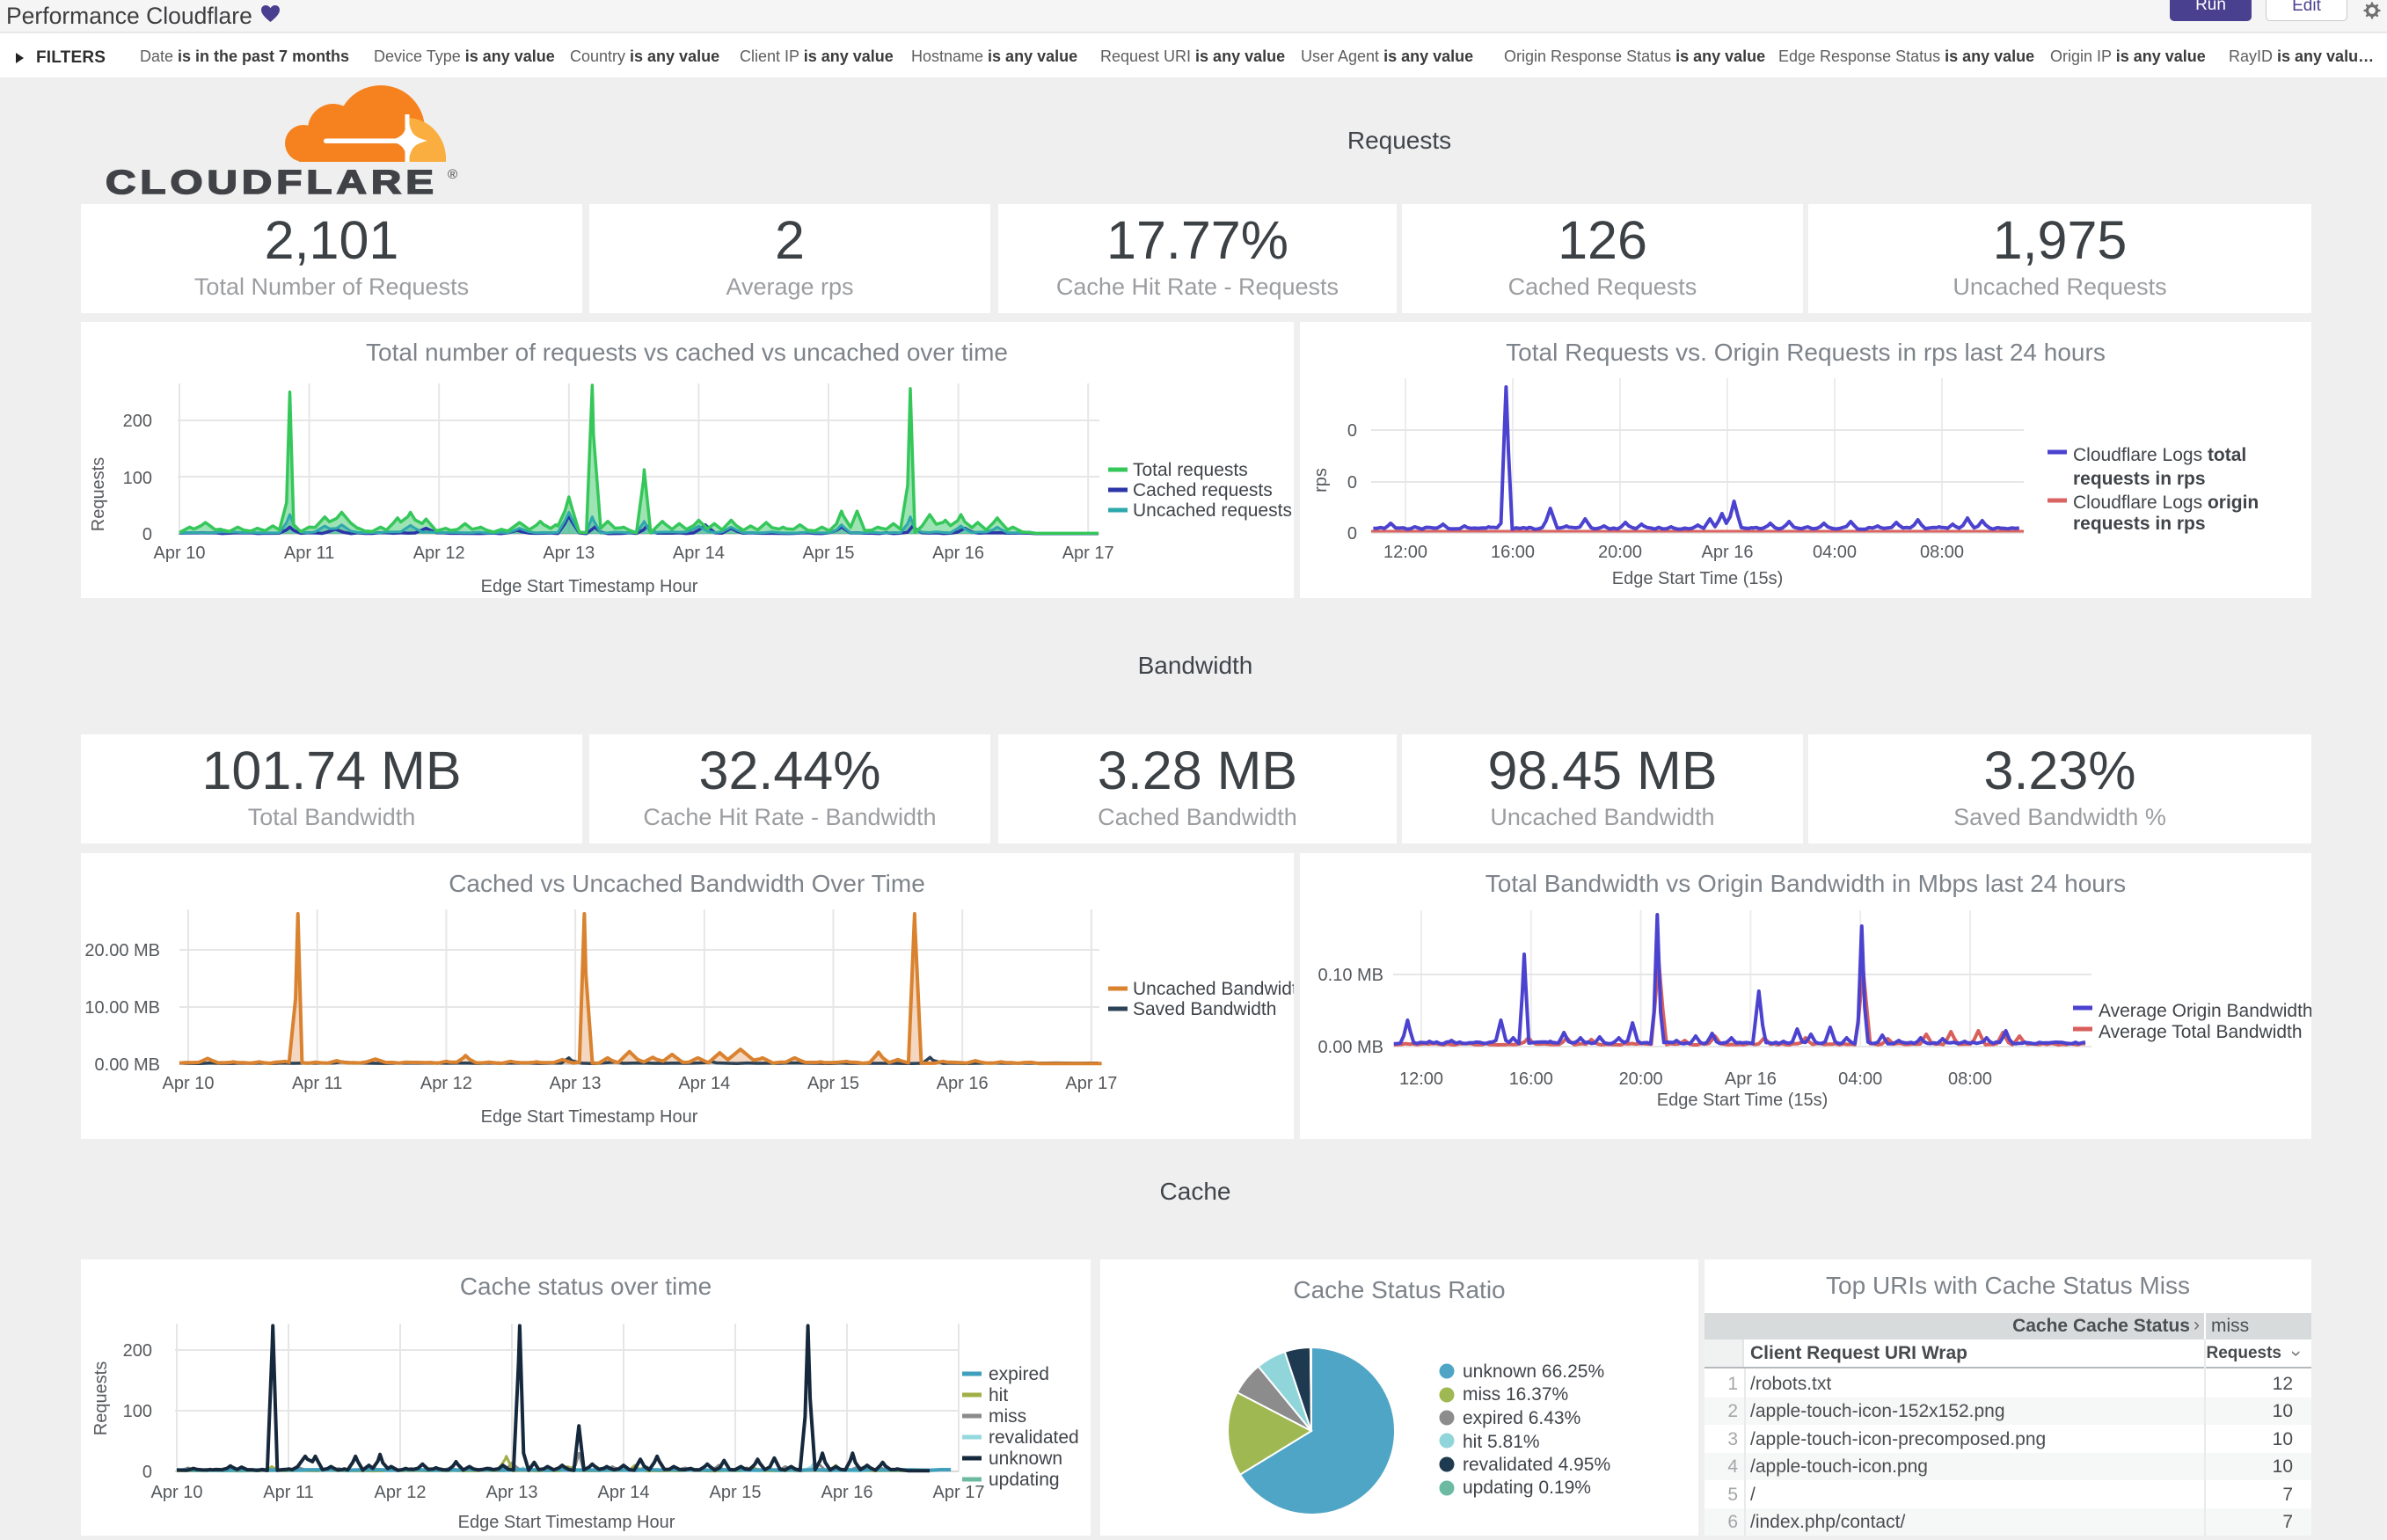 The height and width of the screenshot is (1540, 2387). I want to click on svg-text: updating, so click(1024, 1480).